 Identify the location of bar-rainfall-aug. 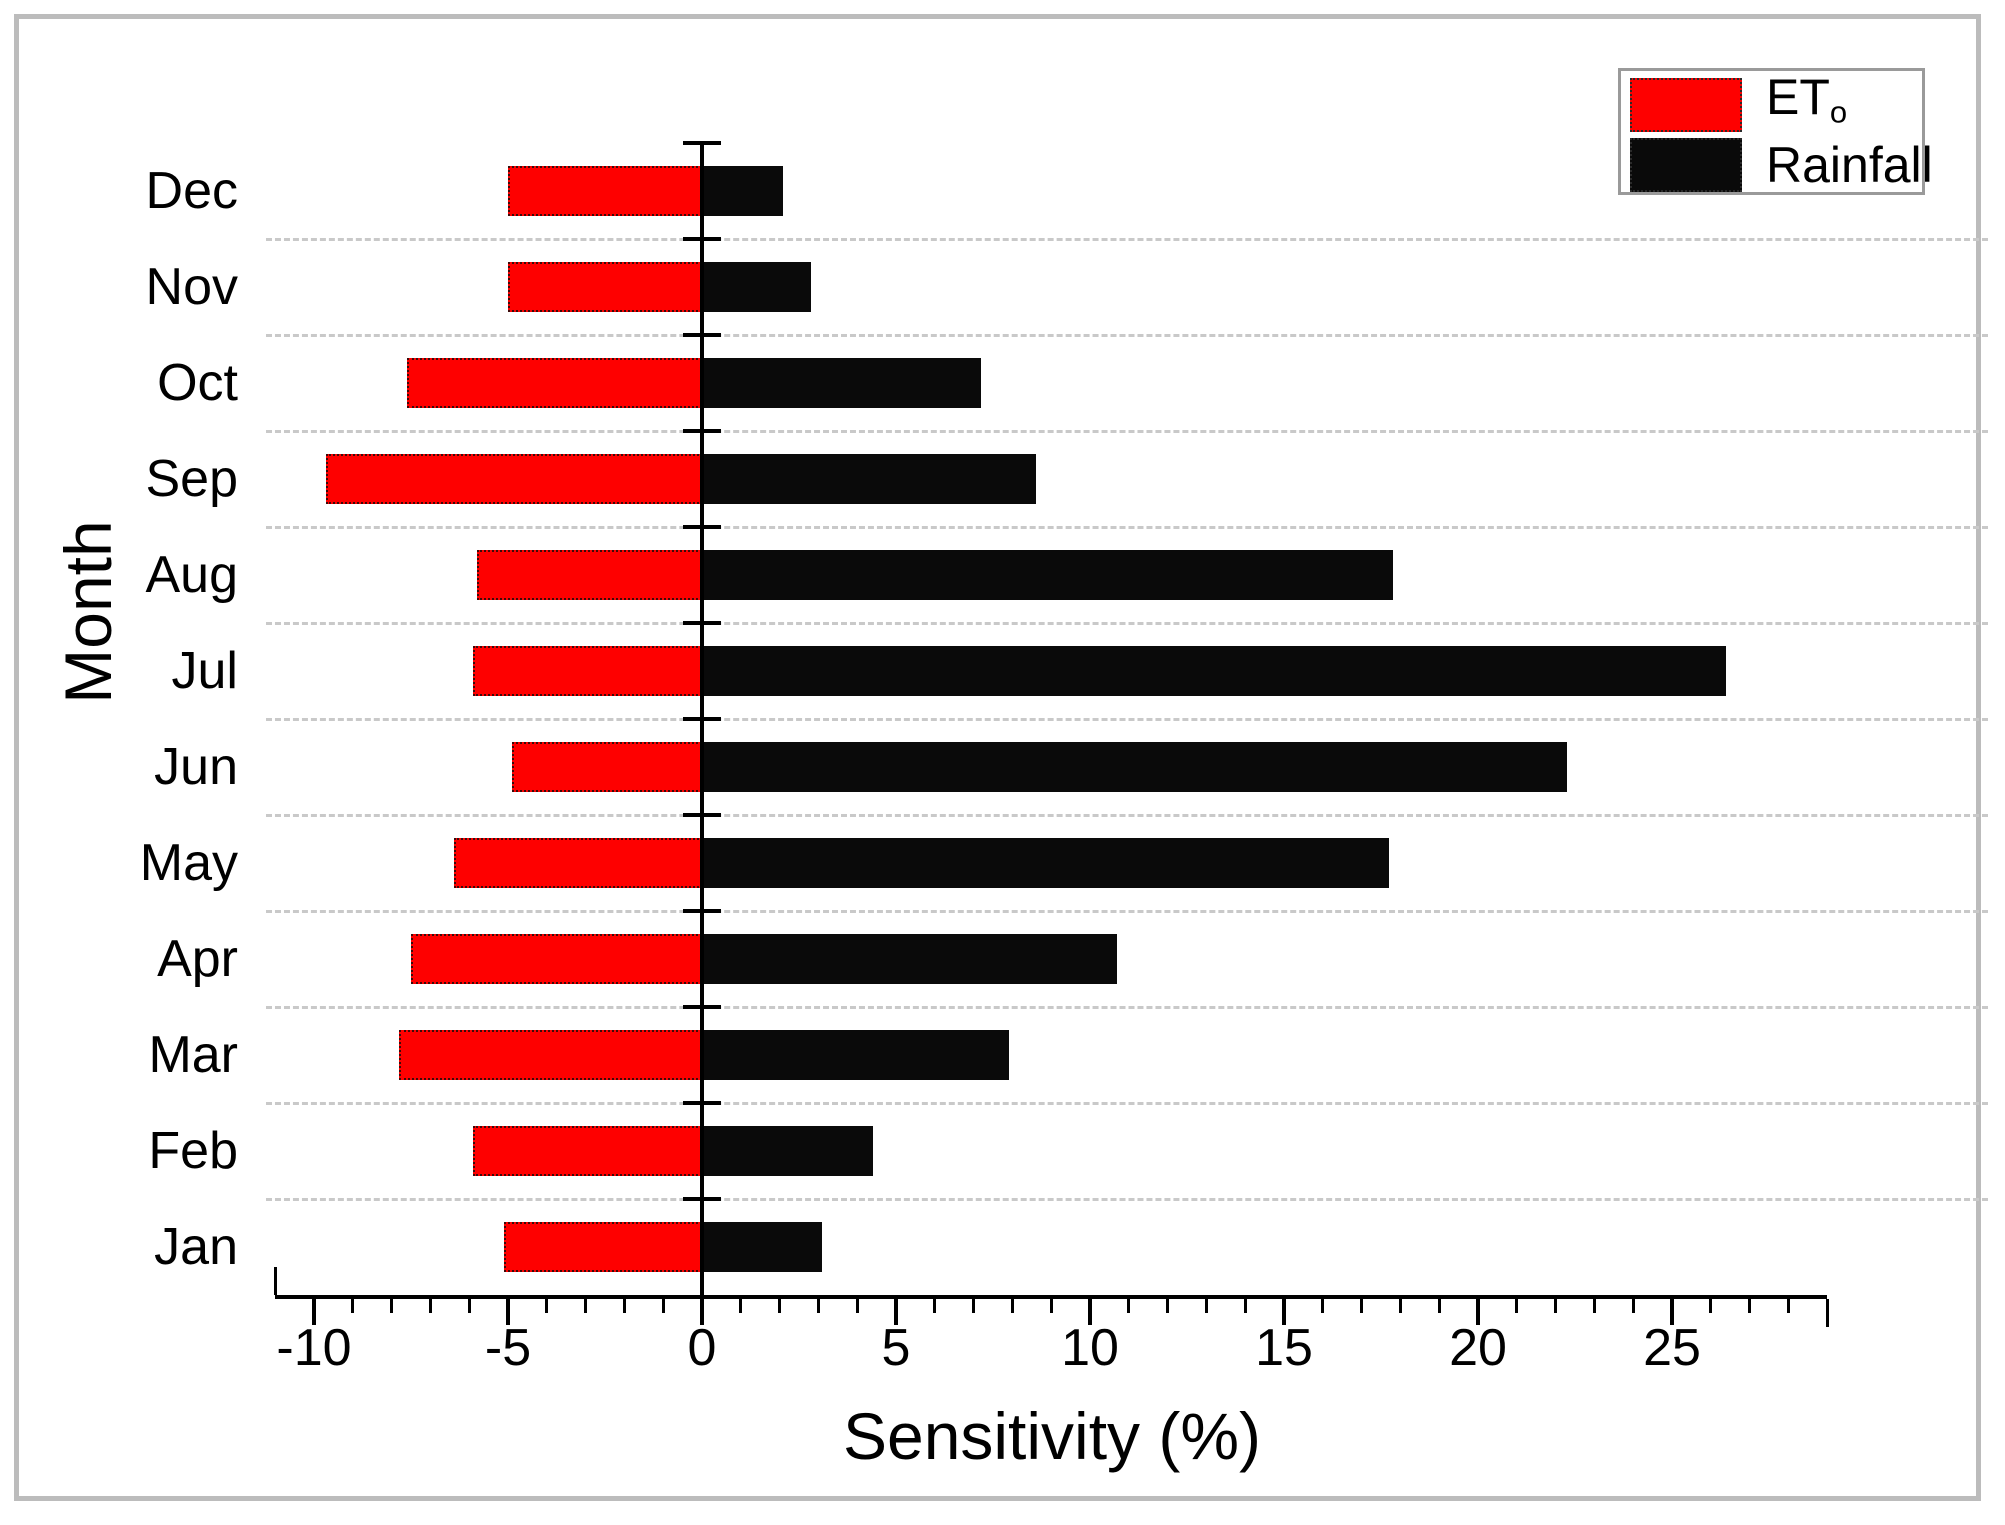
(1047, 575).